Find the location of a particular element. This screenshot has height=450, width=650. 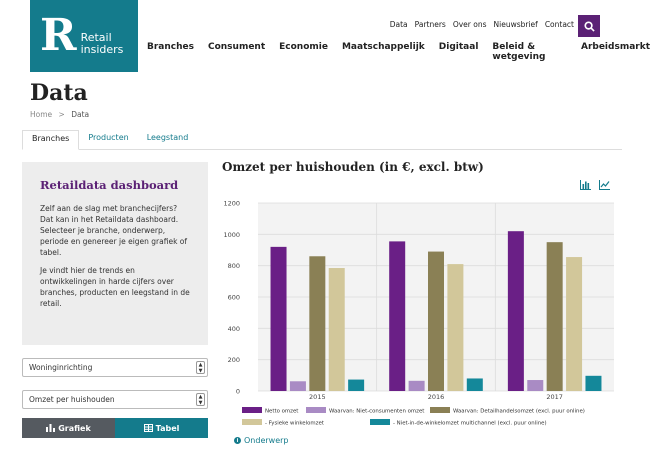

table-view-button: Tabel is located at coordinates (161, 428).